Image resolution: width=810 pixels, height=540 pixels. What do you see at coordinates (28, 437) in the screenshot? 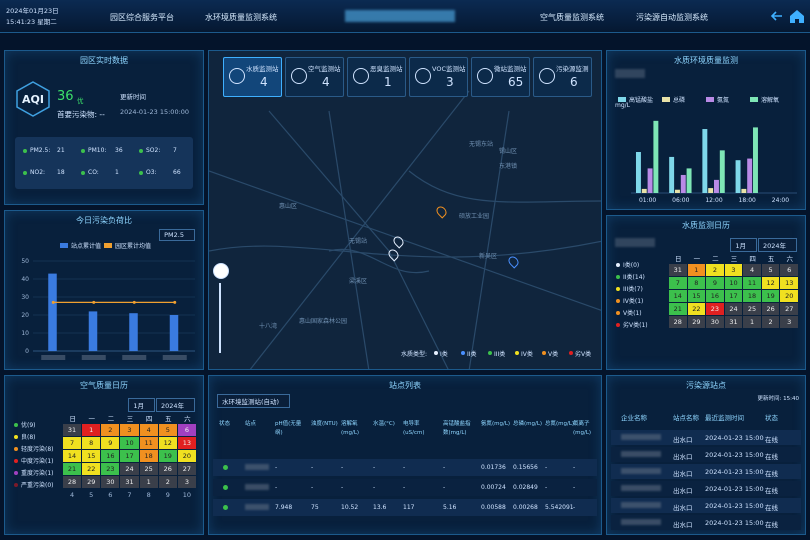
I see `legend-label: 良(8)` at bounding box center [28, 437].